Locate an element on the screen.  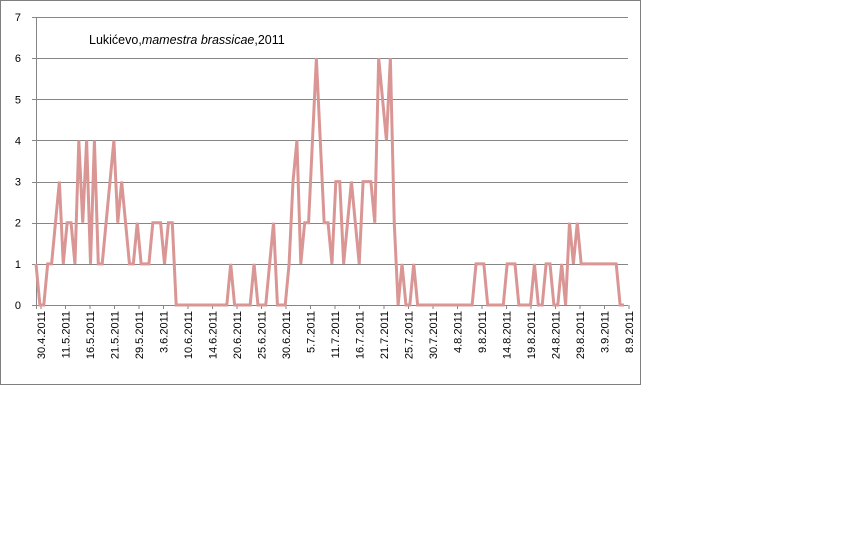
x-tick-label-17: 4.8.2011 is located at coordinates (459, 332).